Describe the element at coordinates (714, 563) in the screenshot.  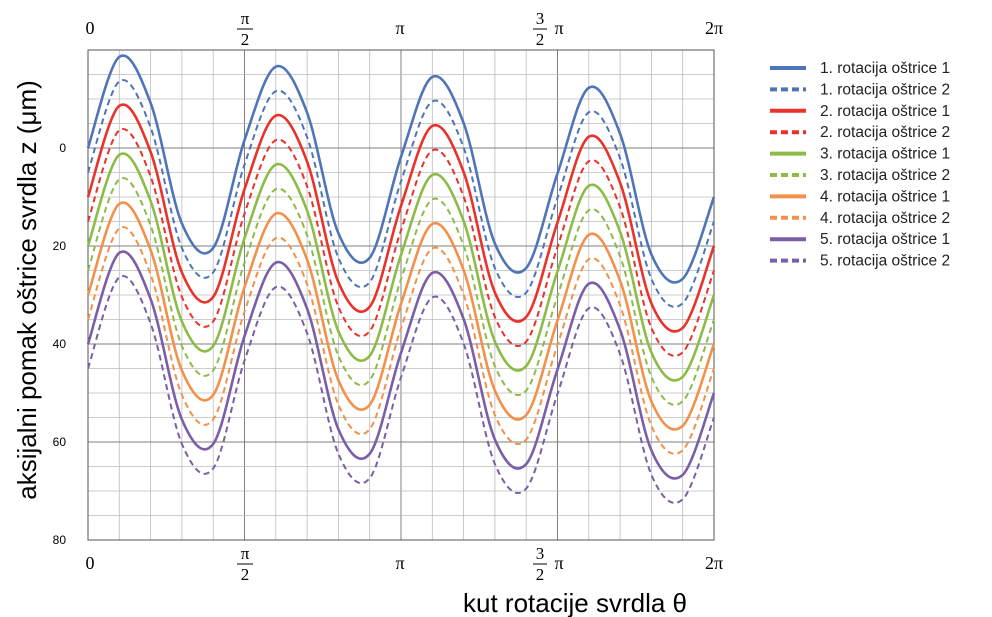
I see `x-tick-bottom-2pi: 2π` at that location.